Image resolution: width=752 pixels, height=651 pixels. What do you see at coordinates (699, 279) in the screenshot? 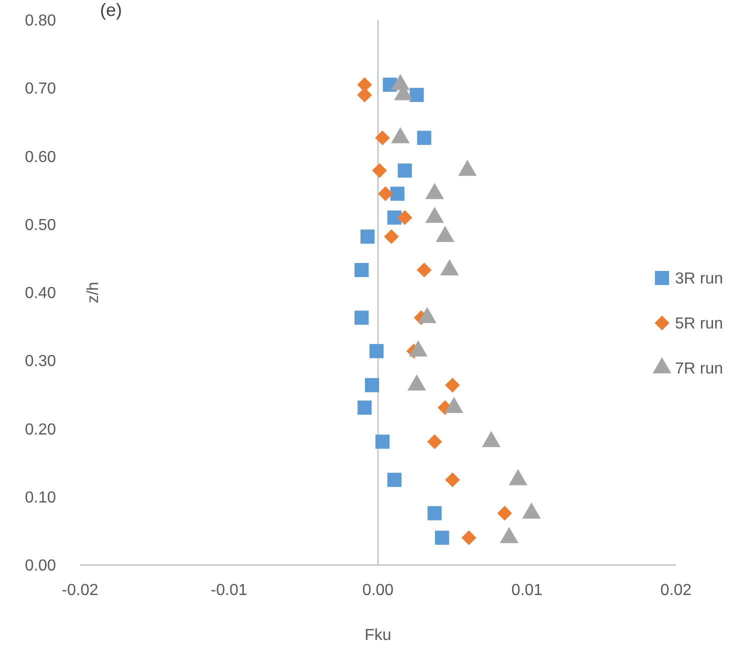
I see `legend-label: 3R run` at bounding box center [699, 279].